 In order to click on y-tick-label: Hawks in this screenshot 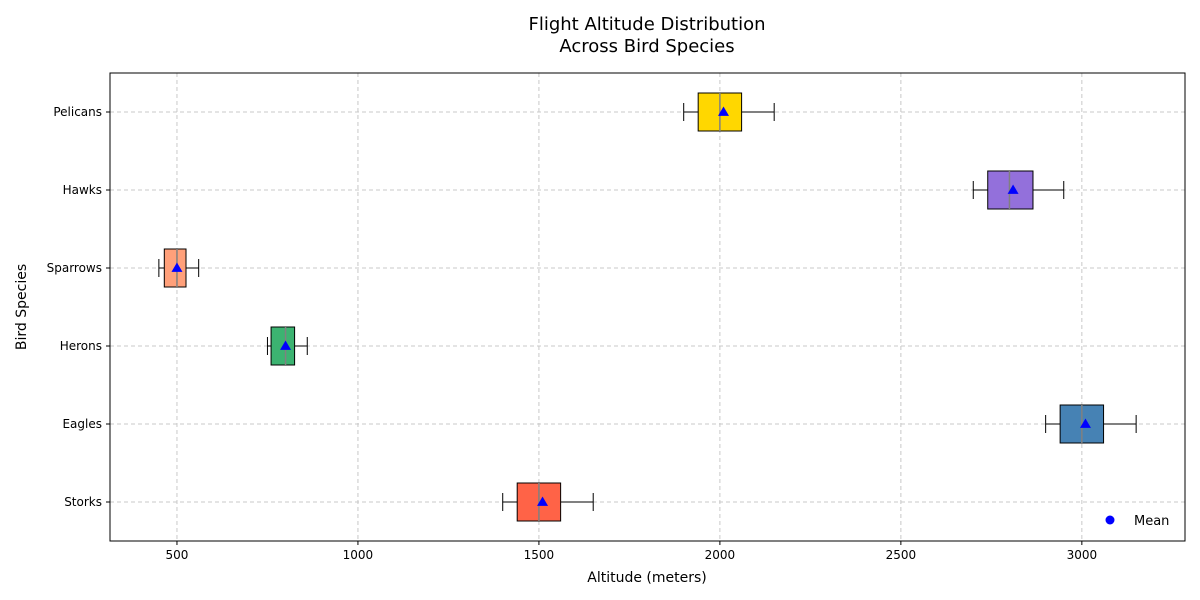, I will do `click(82, 190)`.